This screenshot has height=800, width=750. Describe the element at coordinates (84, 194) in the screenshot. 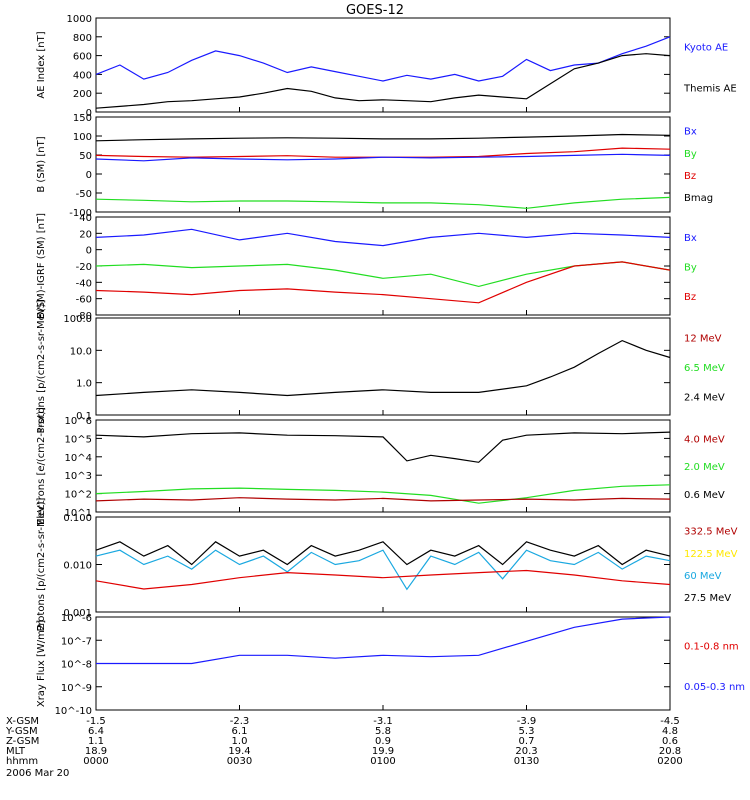

I see `y-tick-label: -50` at that location.